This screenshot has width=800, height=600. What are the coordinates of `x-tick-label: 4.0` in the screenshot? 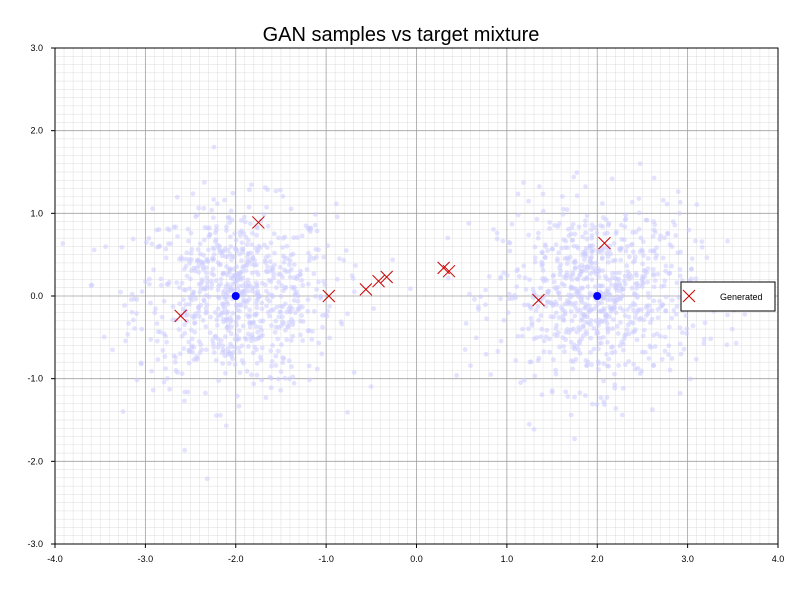 It's located at (778, 559).